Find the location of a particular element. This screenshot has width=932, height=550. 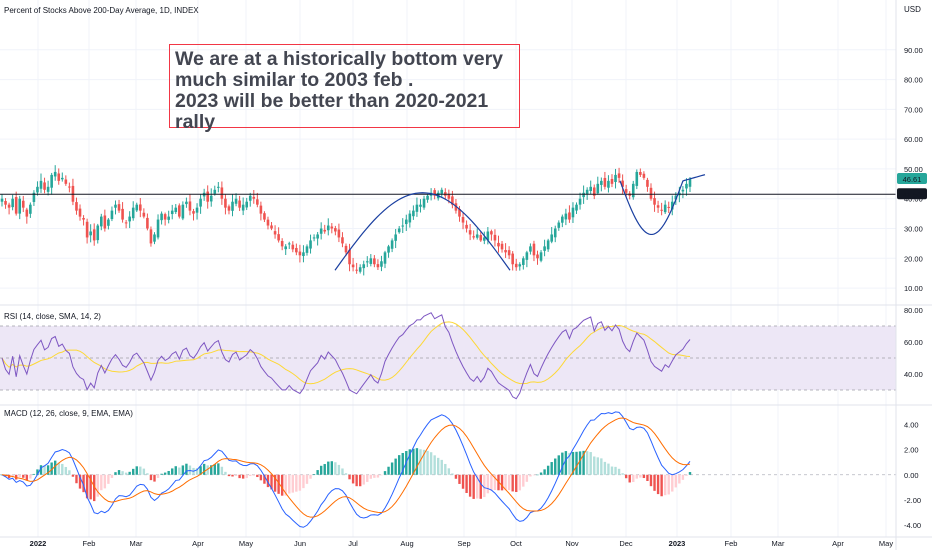

last-price-label: 46.61 is located at coordinates (912, 179).